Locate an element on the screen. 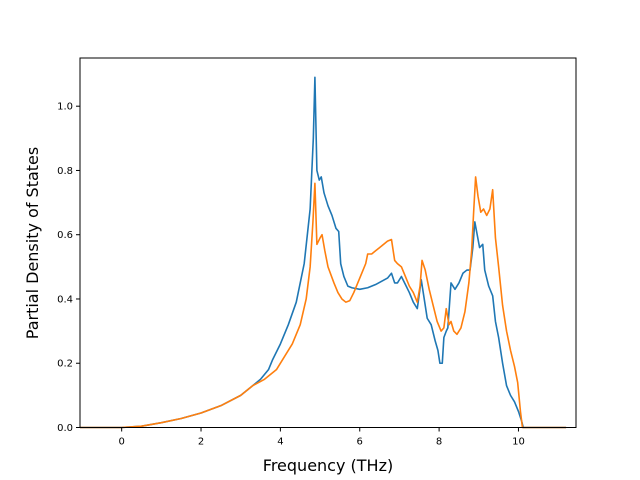 Image resolution: width=640 pixels, height=480 pixels. x-tick-label: 4 is located at coordinates (280, 442).